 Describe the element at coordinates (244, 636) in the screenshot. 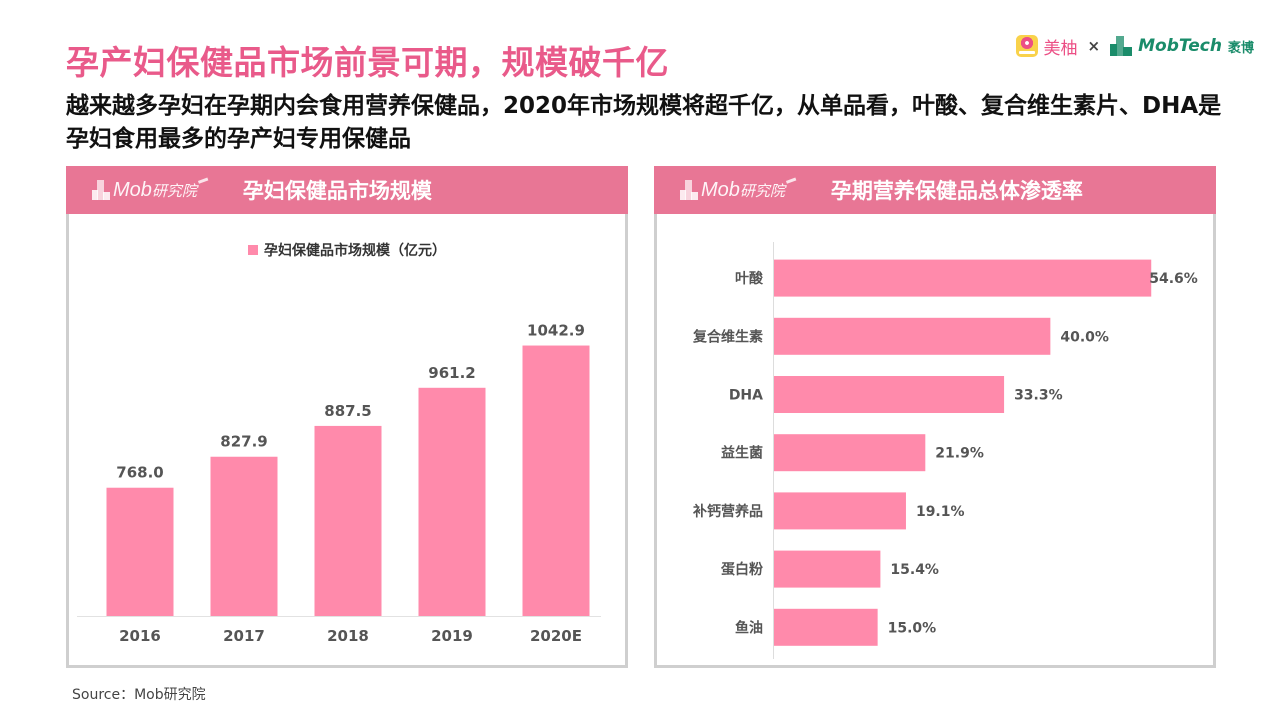

I see `x-tick-label: 2017` at that location.